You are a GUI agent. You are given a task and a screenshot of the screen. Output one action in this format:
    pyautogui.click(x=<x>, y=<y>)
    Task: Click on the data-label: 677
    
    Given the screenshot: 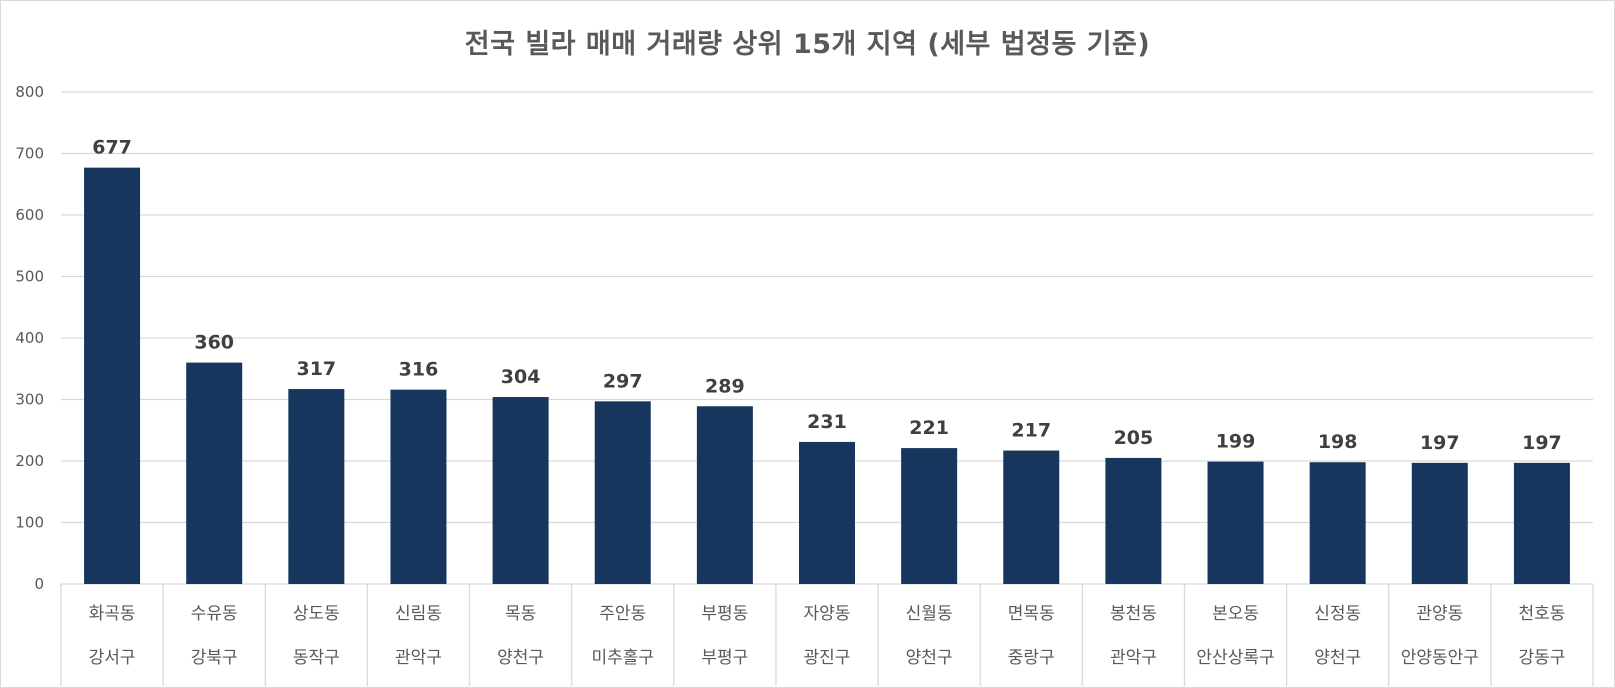 What is the action you would take?
    pyautogui.click(x=112, y=148)
    